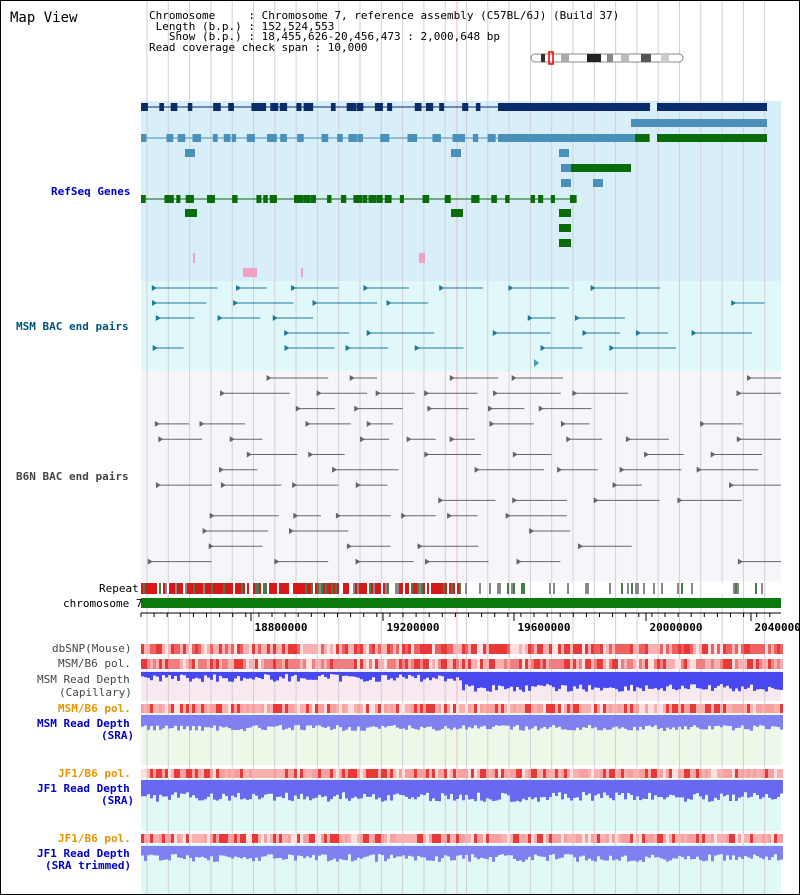  Describe the element at coordinates (72, 476) in the screenshot. I see `track-label-b6n-bac: B6N BAC end pairs` at that location.